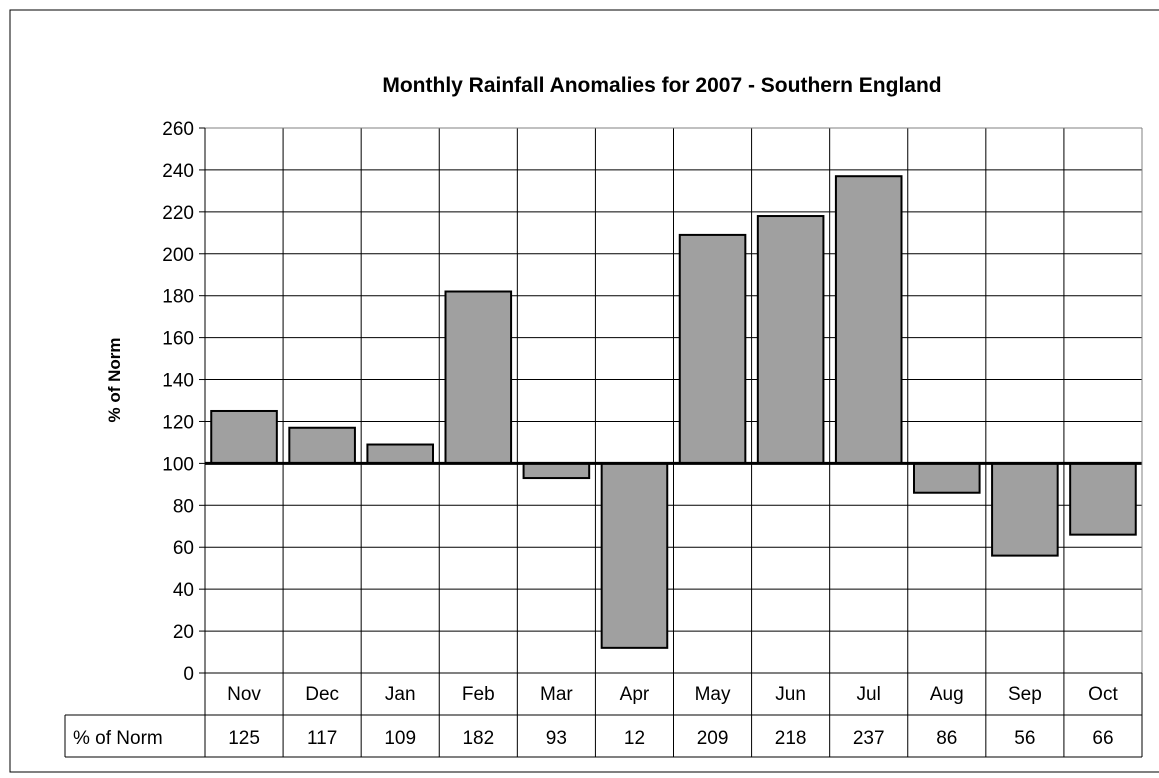 The height and width of the screenshot is (778, 1159). Describe the element at coordinates (478, 694) in the screenshot. I see `category-label: Feb` at that location.